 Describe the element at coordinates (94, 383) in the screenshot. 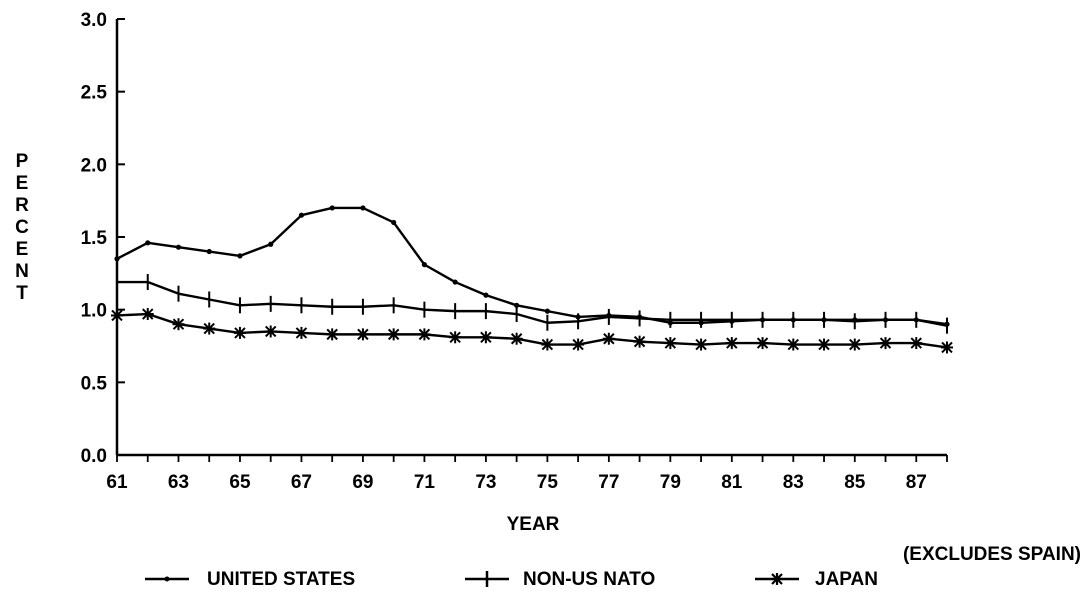

I see `y-tick-label: 0.5` at that location.